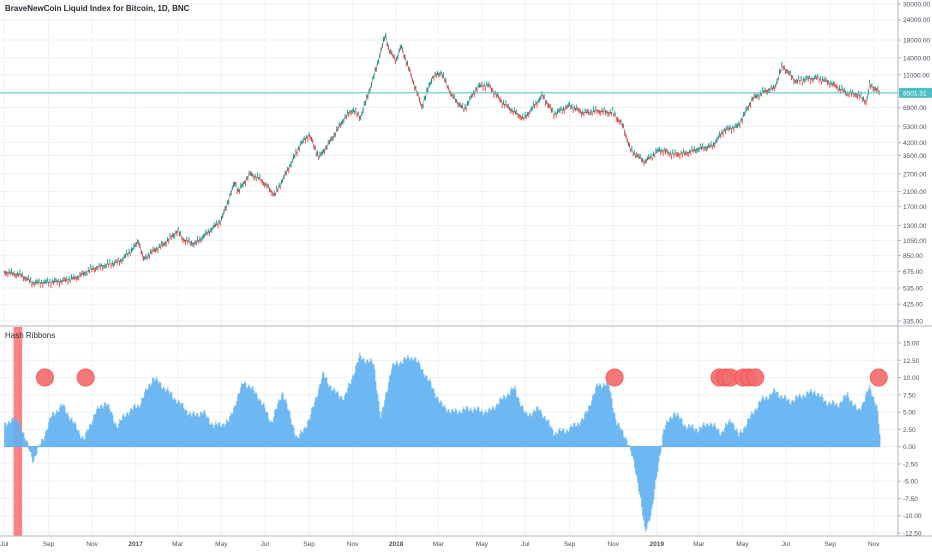  I want to click on time-tick-label: May, so click(221, 544).